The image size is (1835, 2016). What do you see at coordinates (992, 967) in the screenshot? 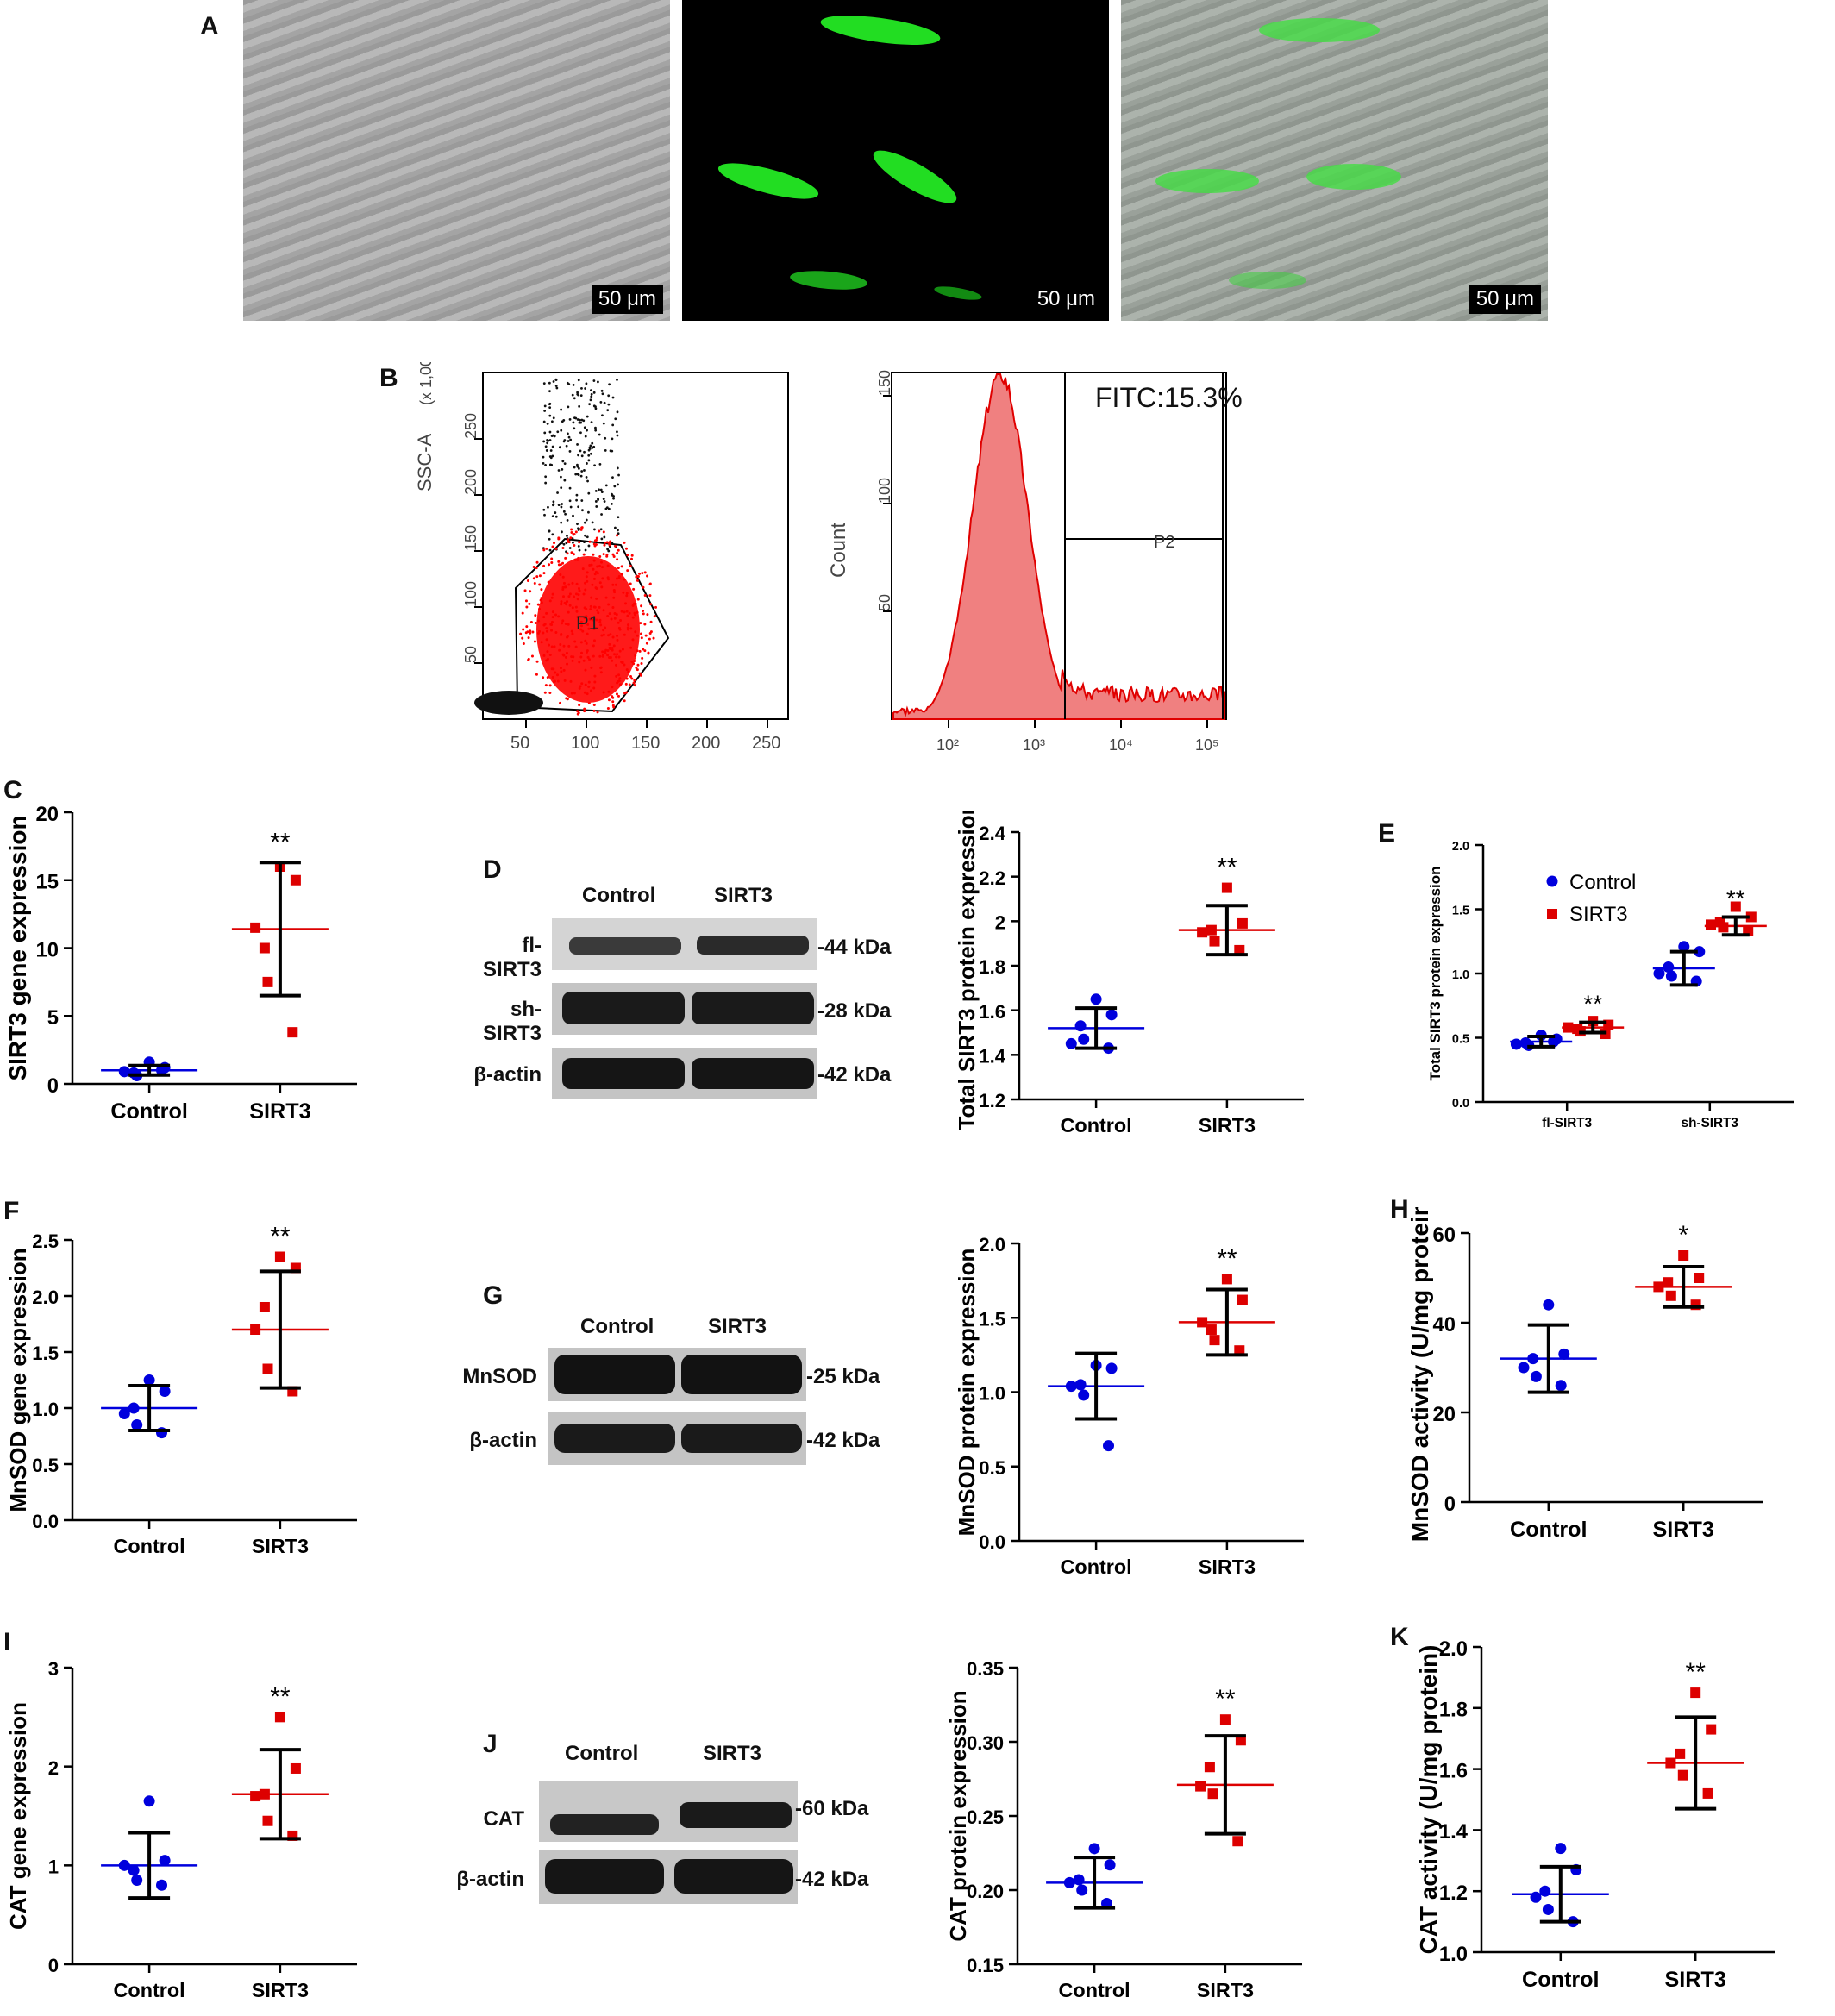
I see `ytick-label: 1.8` at bounding box center [992, 967].